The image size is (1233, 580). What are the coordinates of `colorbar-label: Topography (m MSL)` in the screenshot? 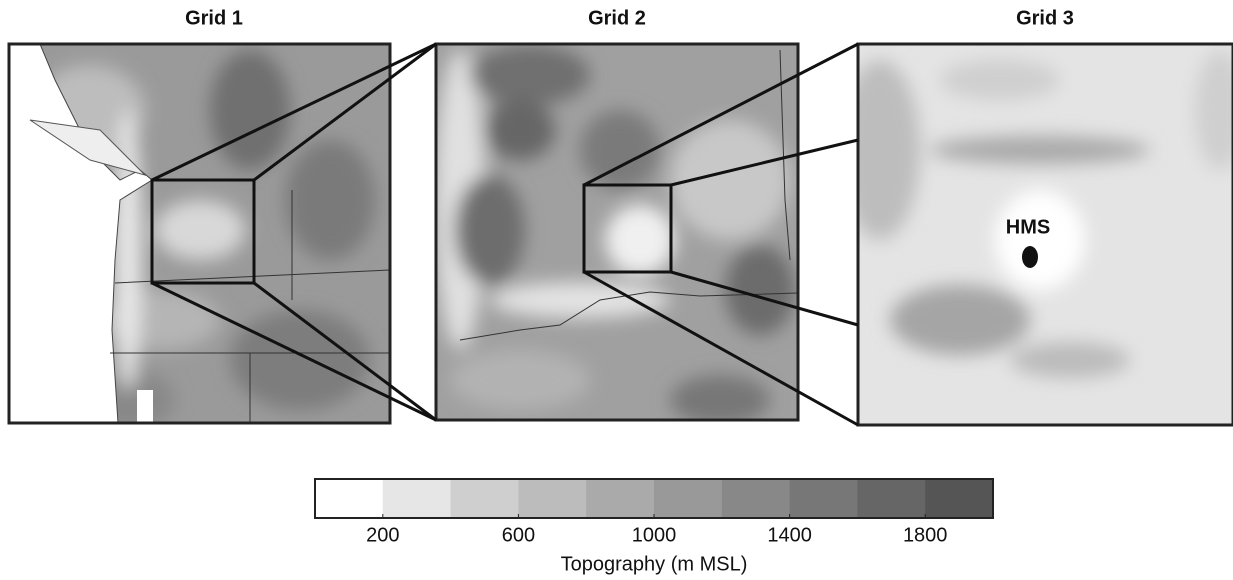 It's located at (654, 564).